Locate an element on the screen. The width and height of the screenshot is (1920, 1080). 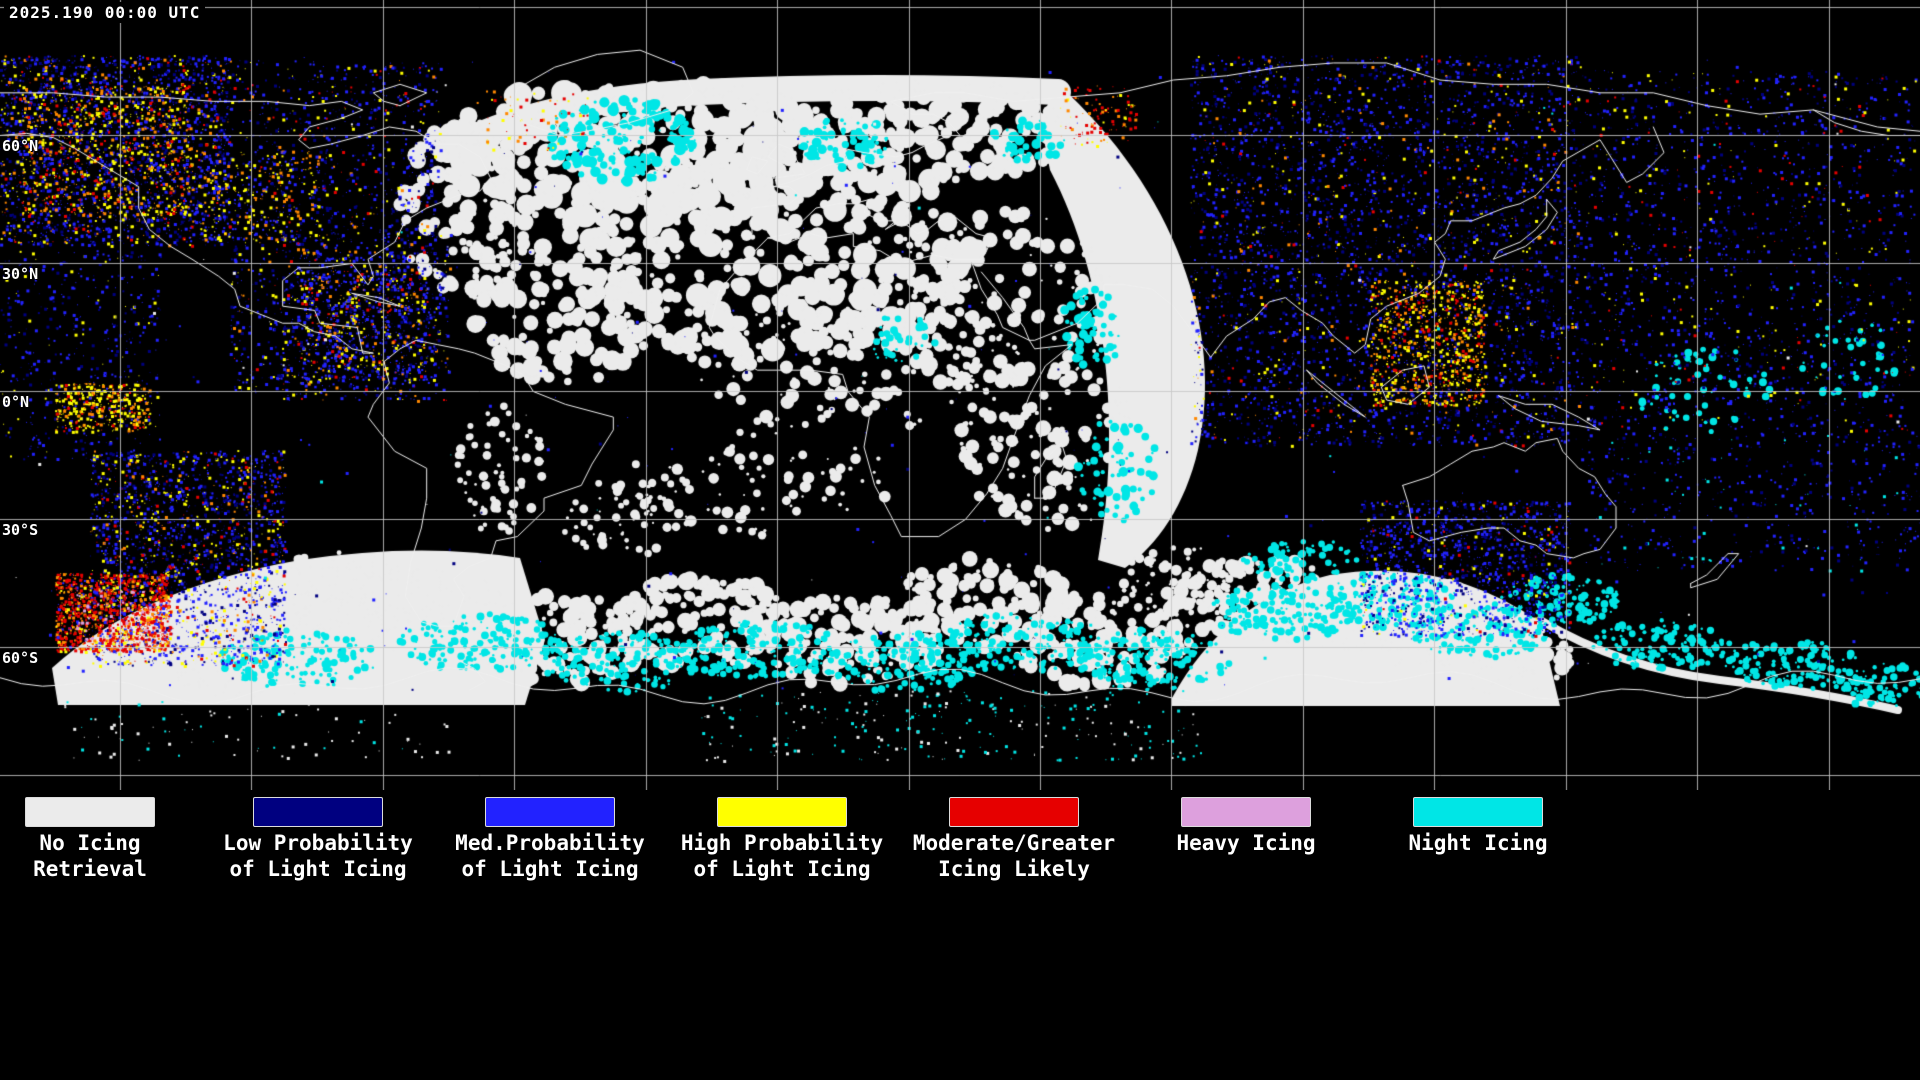
legend-swatch-moderate-greater is located at coordinates (1014, 812).